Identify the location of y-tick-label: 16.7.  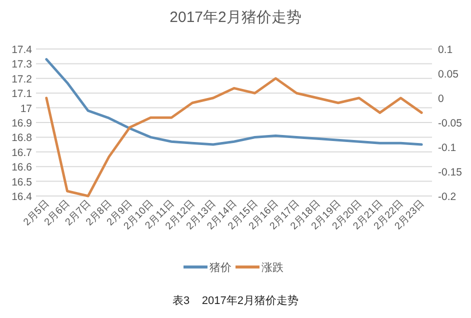
(22, 152).